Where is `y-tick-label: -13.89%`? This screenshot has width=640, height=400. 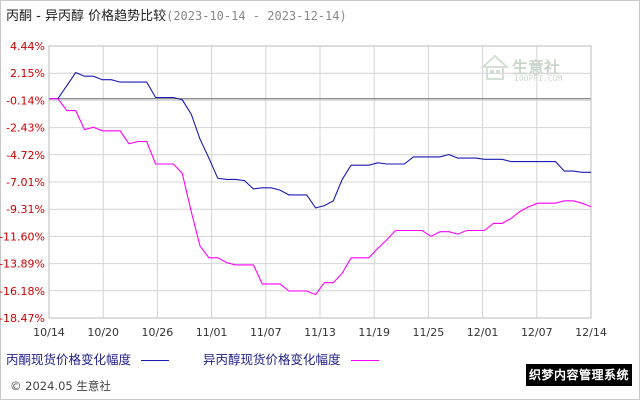
y-tick-label: -13.89% is located at coordinates (22, 264).